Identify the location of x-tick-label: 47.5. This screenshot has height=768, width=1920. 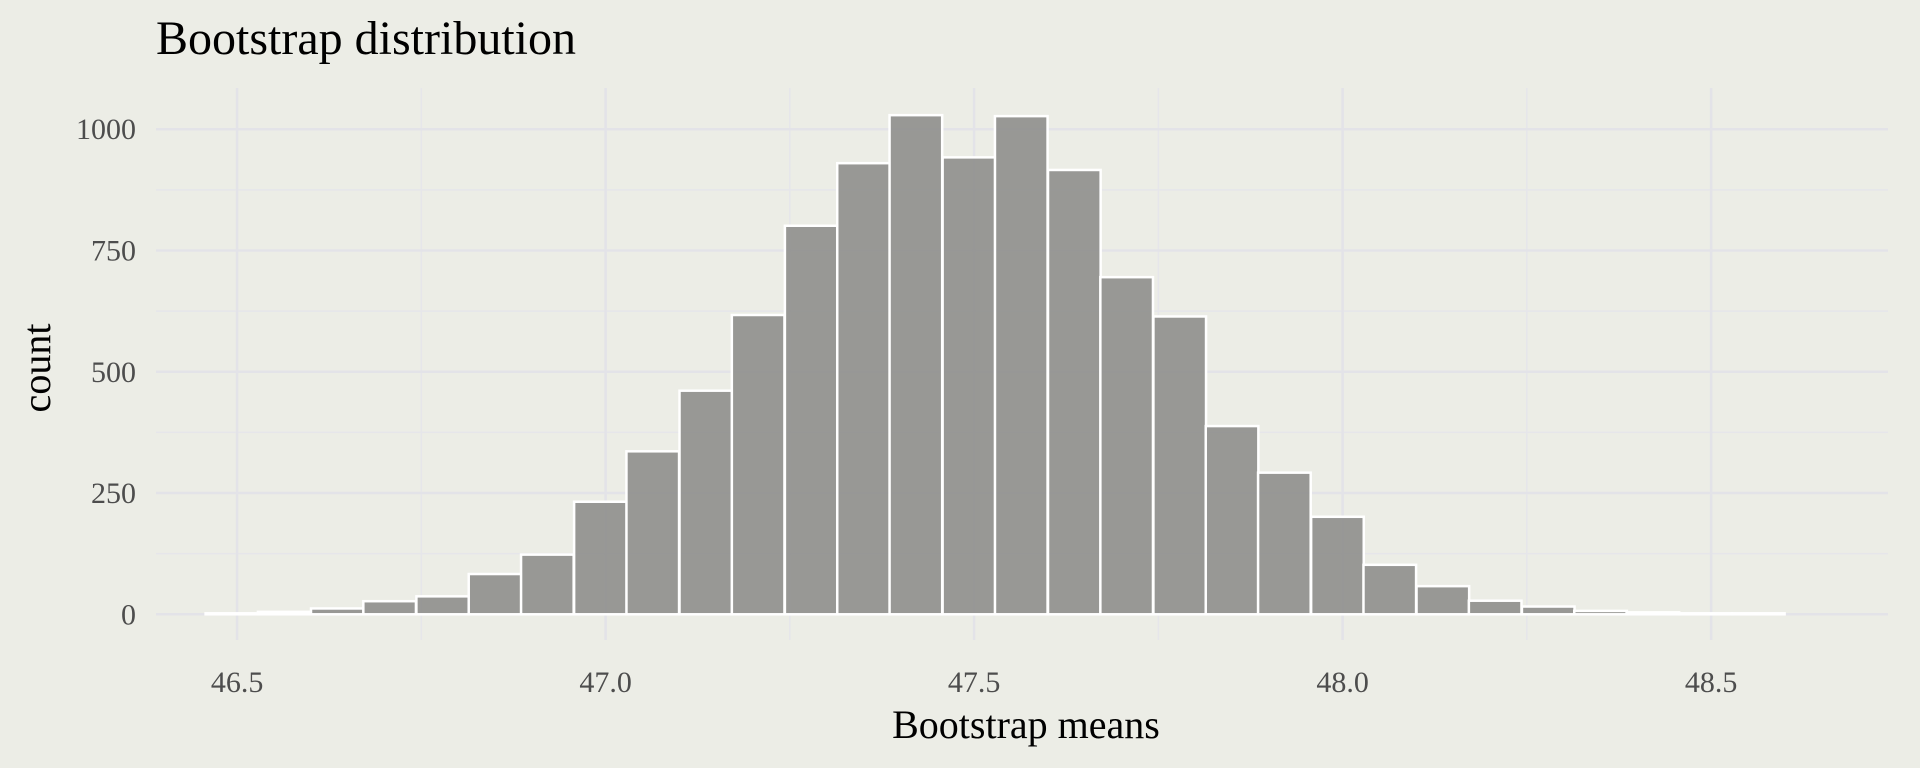
(974, 682).